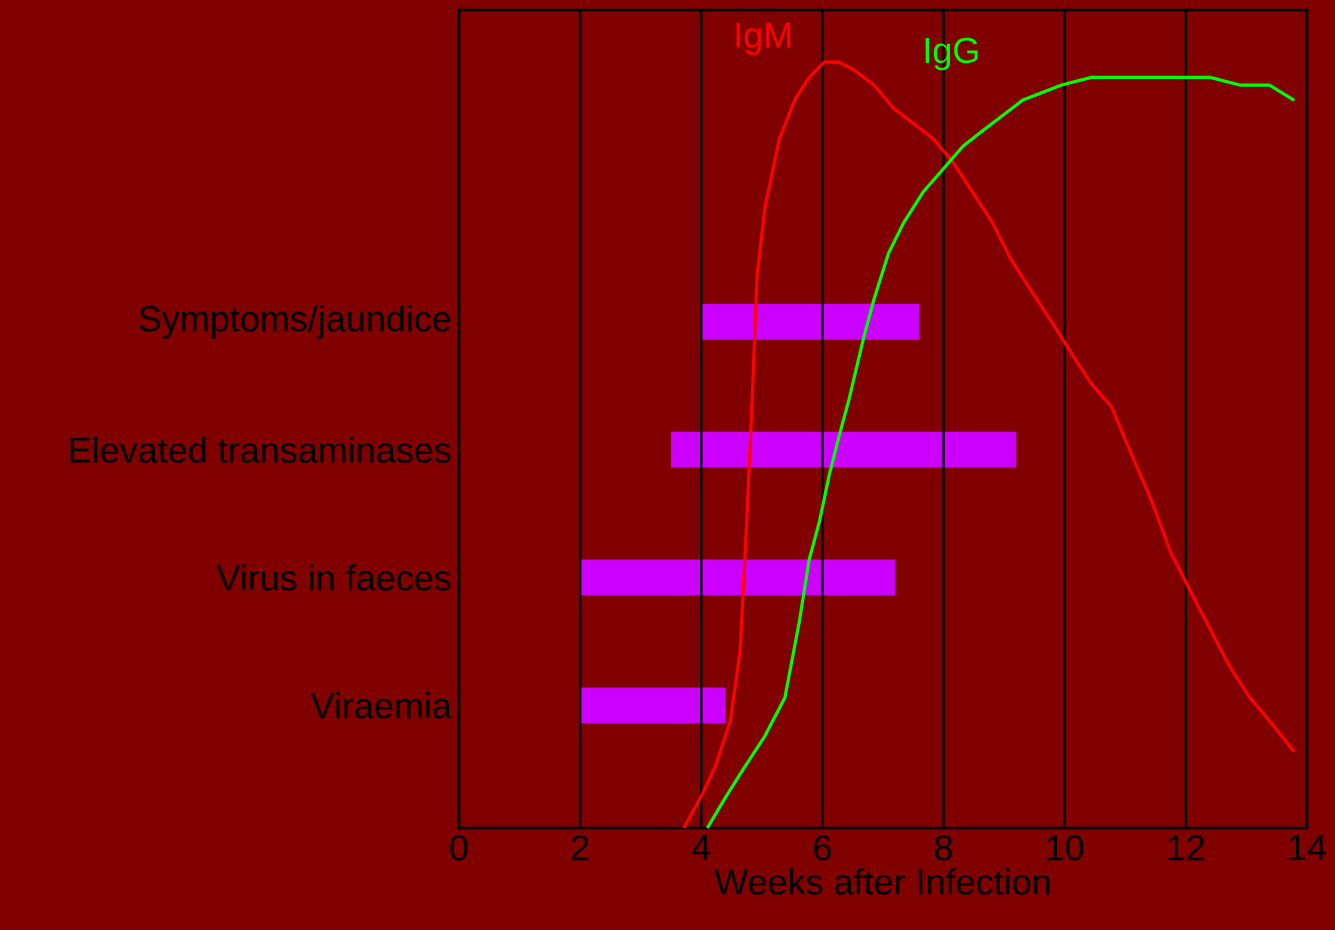 This screenshot has width=1335, height=930. What do you see at coordinates (260, 449) in the screenshot?
I see `y-tick-label: Elevated transaminases` at bounding box center [260, 449].